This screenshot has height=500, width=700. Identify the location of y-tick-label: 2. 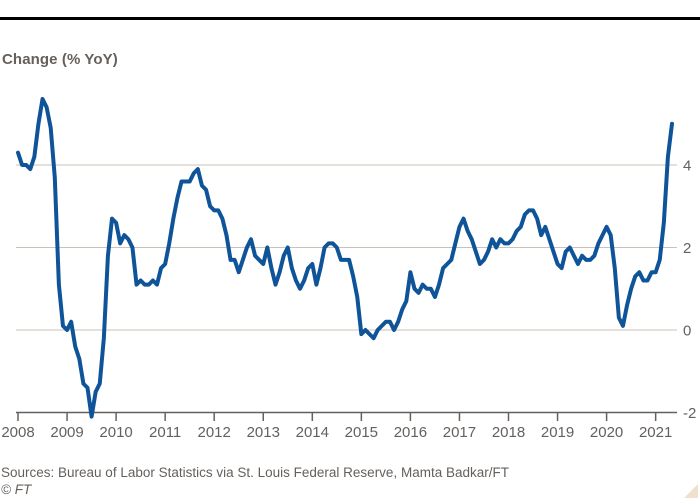
(687, 248).